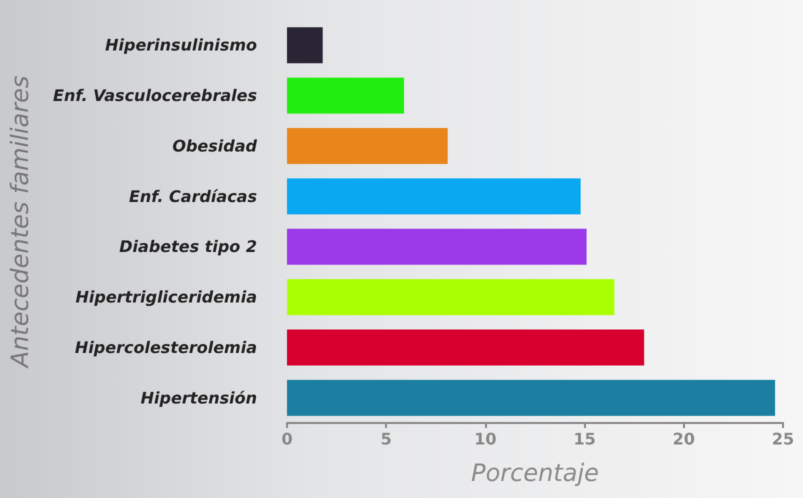 This screenshot has width=803, height=498. Describe the element at coordinates (155, 96) in the screenshot. I see `y-tick-label: Enf. Vasculocerebrales` at that location.